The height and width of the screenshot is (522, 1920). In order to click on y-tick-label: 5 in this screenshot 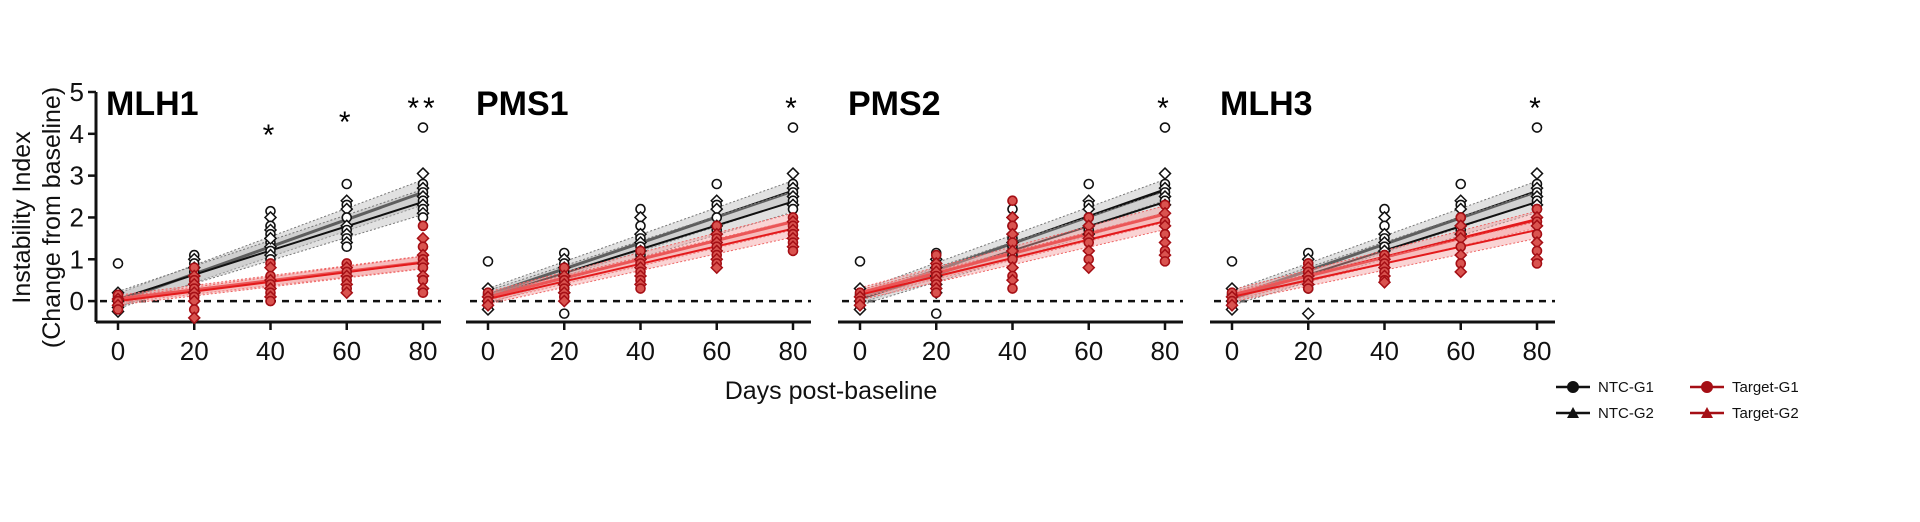, I will do `click(77, 92)`.